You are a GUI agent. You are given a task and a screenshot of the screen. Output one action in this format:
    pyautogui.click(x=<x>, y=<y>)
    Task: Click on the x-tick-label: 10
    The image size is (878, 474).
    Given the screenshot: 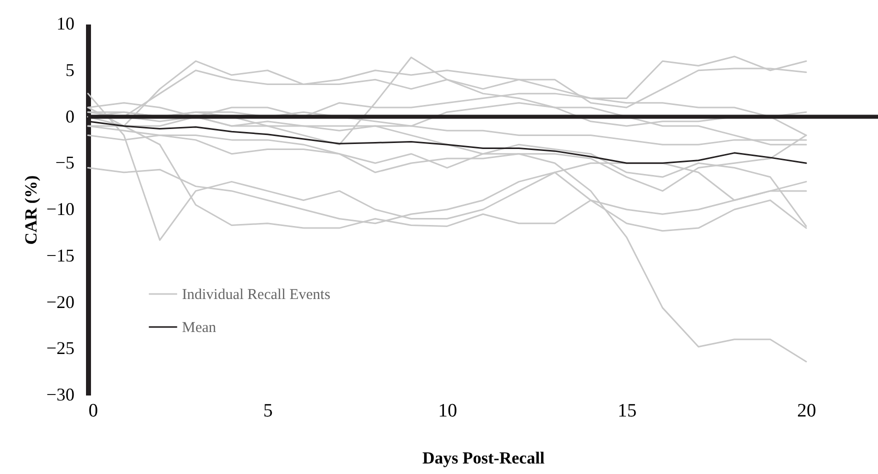 What is the action you would take?
    pyautogui.click(x=448, y=411)
    